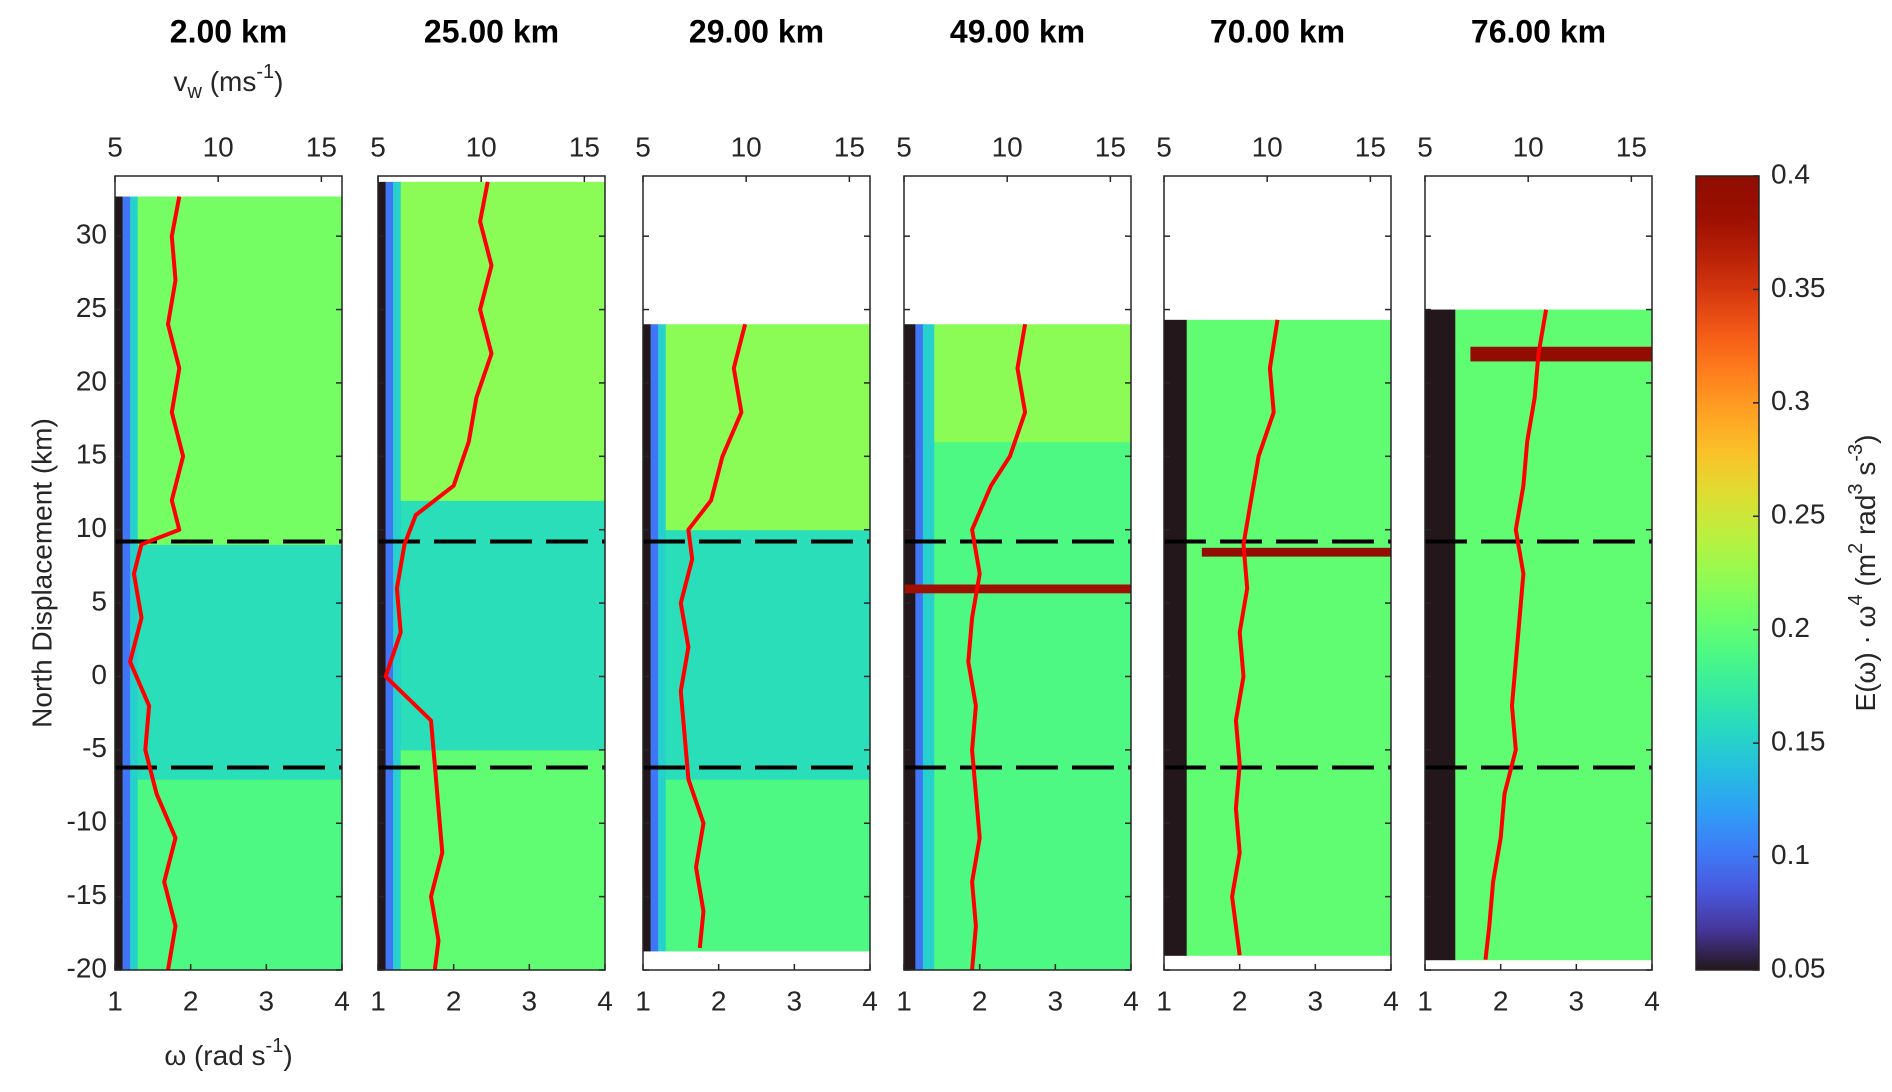 The image size is (1892, 1092). I want to click on panel: -20 -15 -10 -5 0 5 10 15 20 25 30 1 2 3 4 5 10 15 2.00 km, so click(208, 514).